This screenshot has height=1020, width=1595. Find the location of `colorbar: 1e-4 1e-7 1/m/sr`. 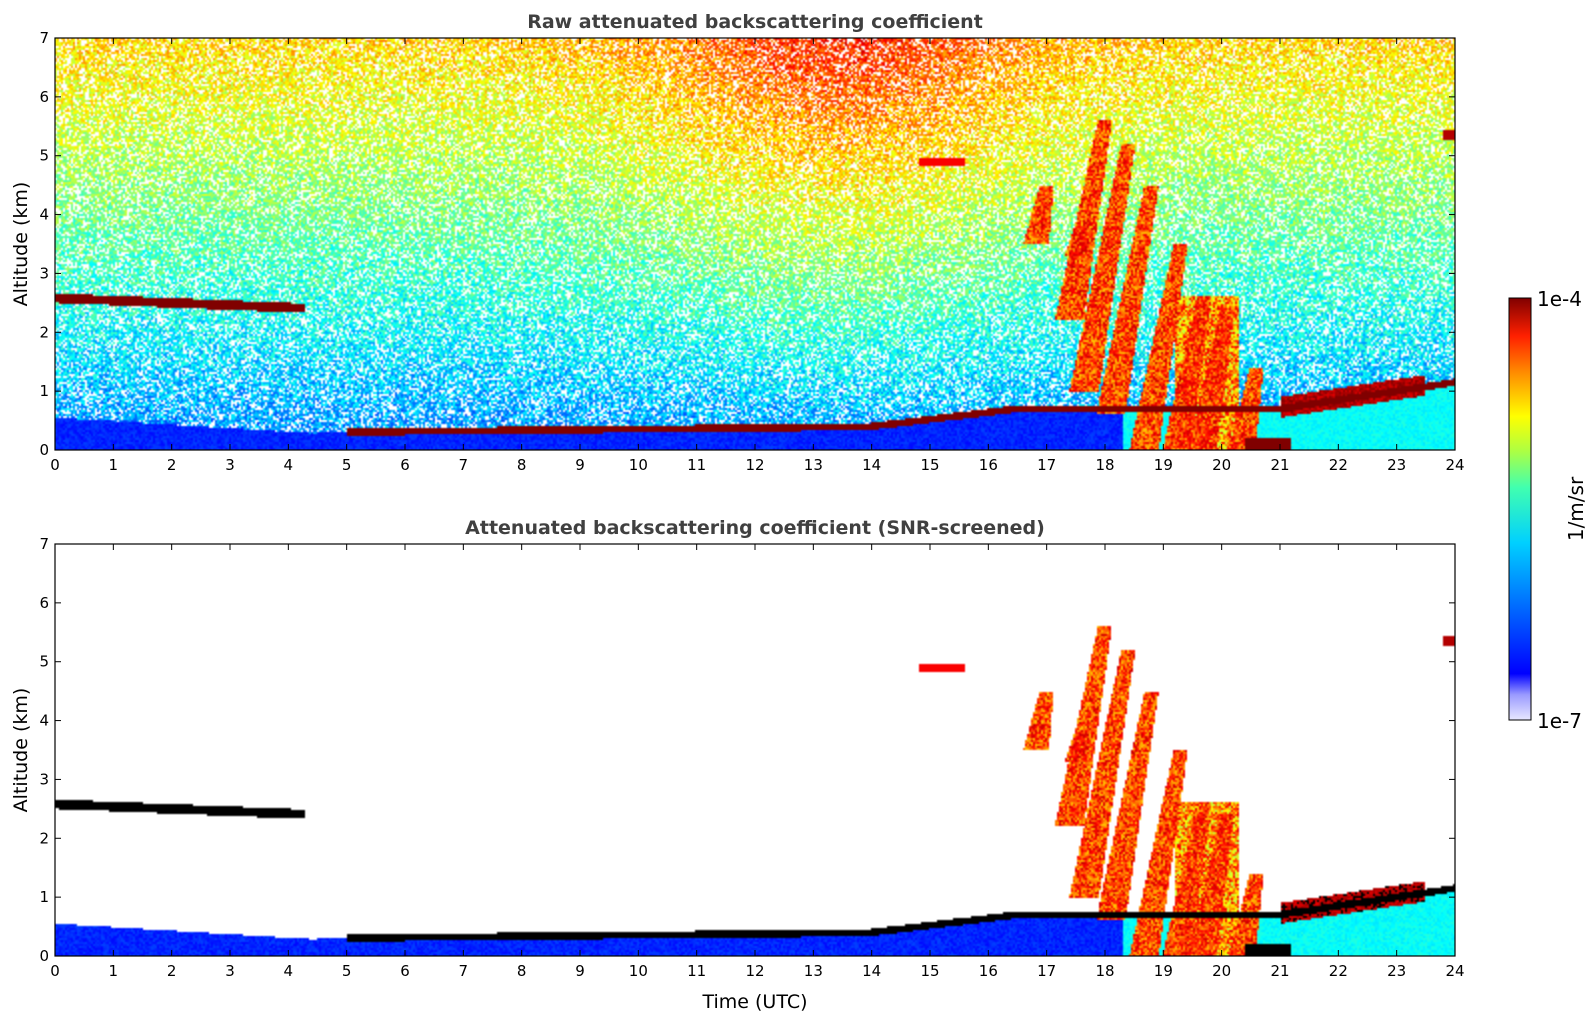

colorbar: 1e-4 1e-7 1/m/sr is located at coordinates (1548, 510).